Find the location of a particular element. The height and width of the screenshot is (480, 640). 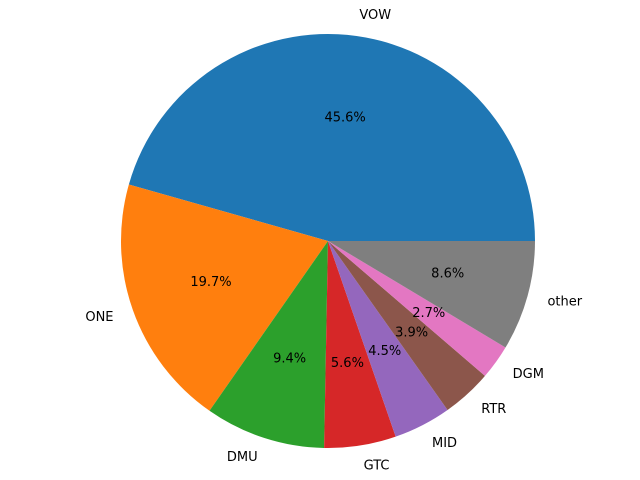

pie-percent-label: 8.6% is located at coordinates (447, 274).